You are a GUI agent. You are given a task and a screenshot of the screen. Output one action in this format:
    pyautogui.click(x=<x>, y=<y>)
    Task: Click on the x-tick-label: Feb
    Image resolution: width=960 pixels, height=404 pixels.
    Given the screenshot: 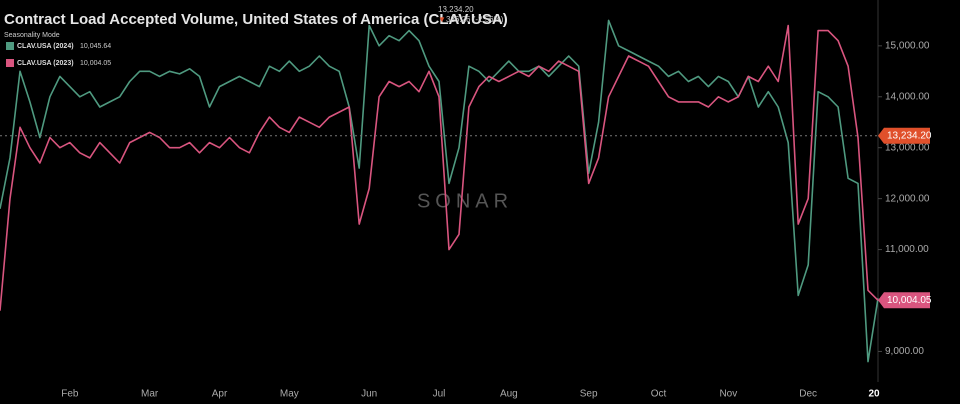 What is the action you would take?
    pyautogui.click(x=70, y=394)
    